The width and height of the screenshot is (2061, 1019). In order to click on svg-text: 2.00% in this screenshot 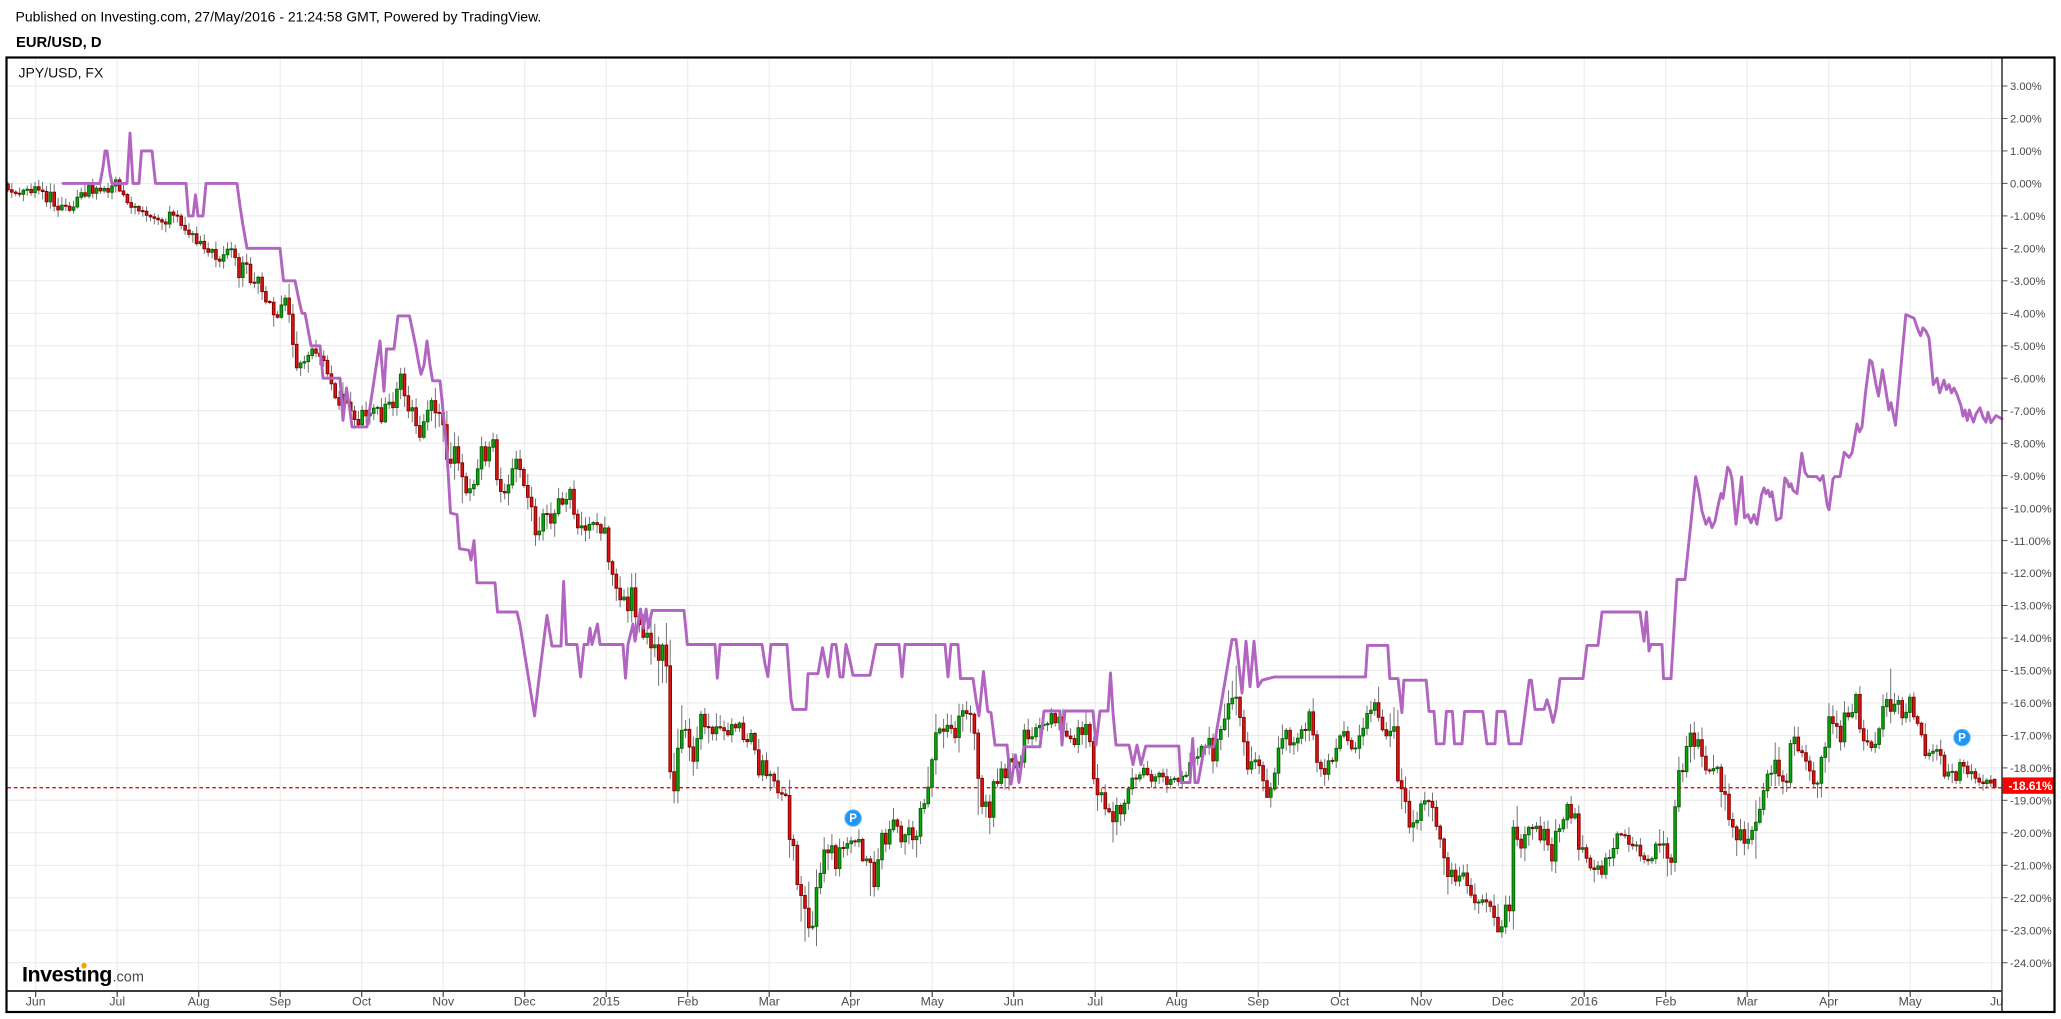, I will do `click(2026, 120)`.